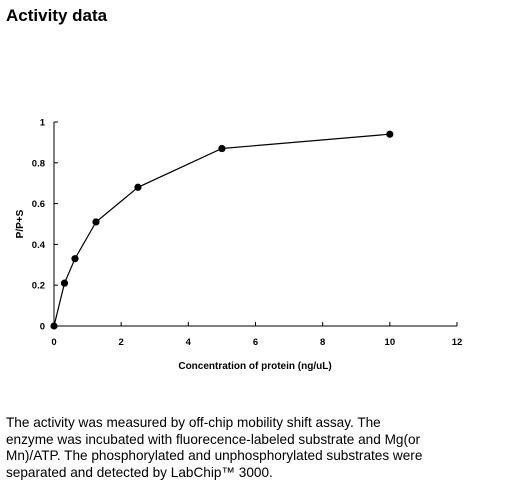 This screenshot has width=517, height=496. I want to click on y-tick-label: 0.2, so click(38, 286).